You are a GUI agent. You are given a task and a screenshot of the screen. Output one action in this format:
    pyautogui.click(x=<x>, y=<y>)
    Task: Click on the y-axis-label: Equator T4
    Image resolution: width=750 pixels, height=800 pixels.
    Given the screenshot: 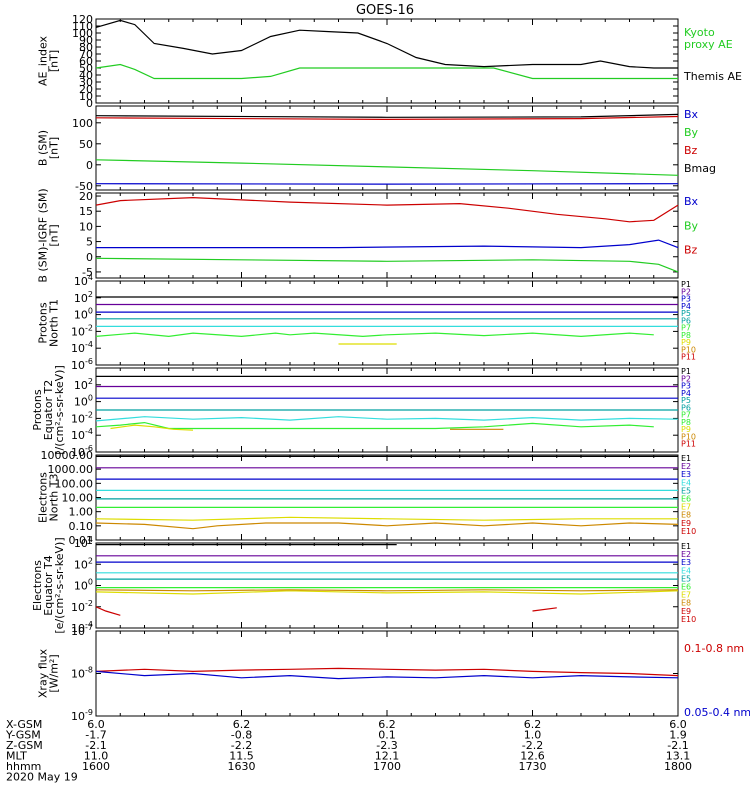 What is the action you would take?
    pyautogui.click(x=48, y=585)
    